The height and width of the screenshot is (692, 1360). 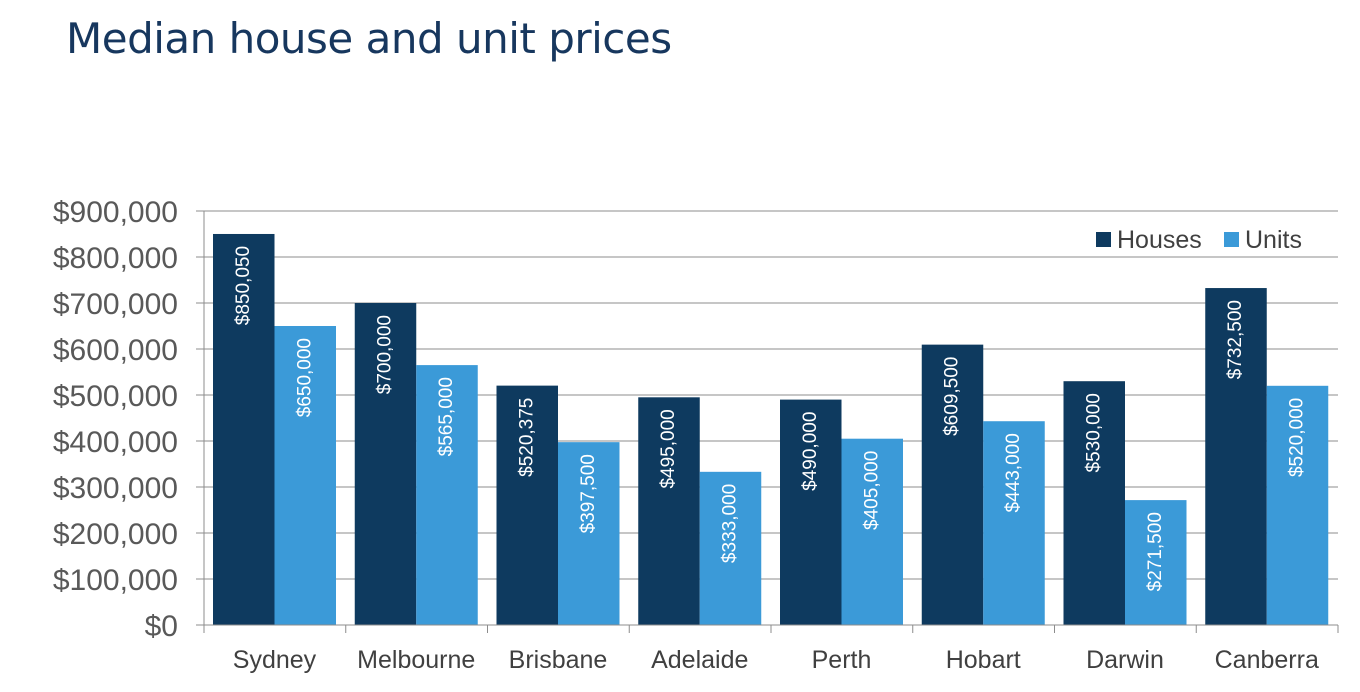 What do you see at coordinates (385, 354) in the screenshot?
I see `data-label: $700,000` at bounding box center [385, 354].